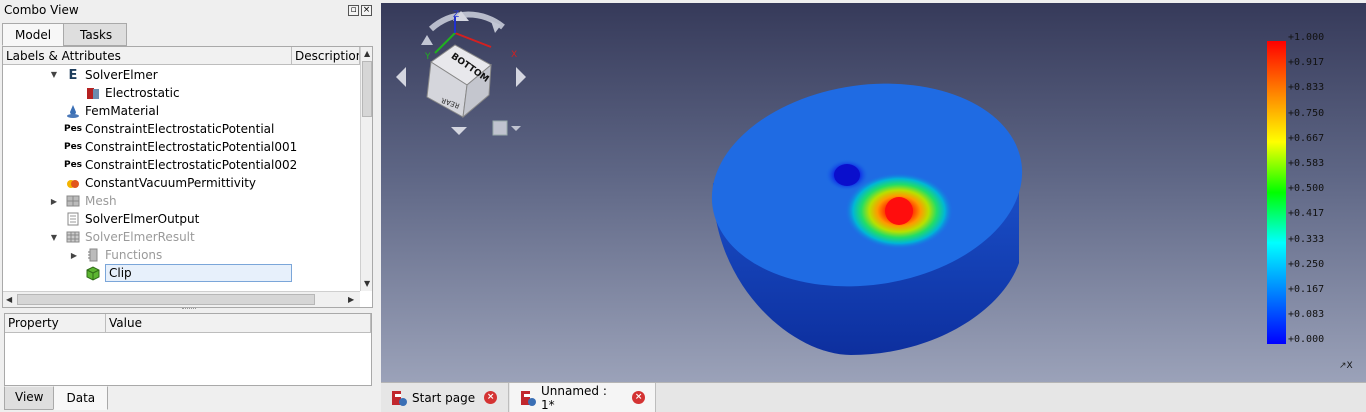  Describe the element at coordinates (1306, 189) in the screenshot. I see `legend-tick-label: +0.500` at that location.